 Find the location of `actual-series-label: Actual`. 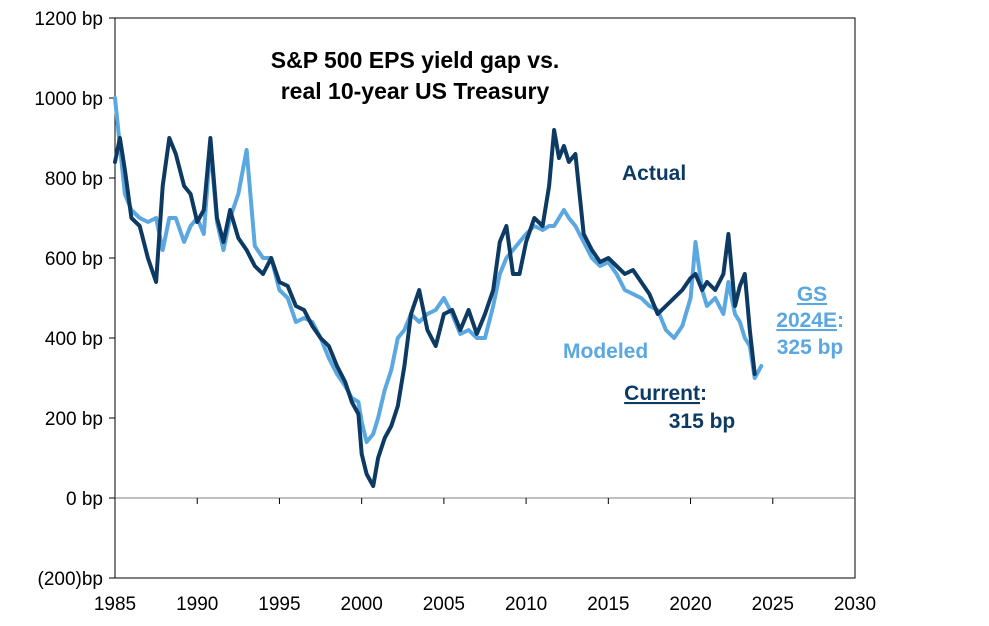

actual-series-label: Actual is located at coordinates (654, 173).